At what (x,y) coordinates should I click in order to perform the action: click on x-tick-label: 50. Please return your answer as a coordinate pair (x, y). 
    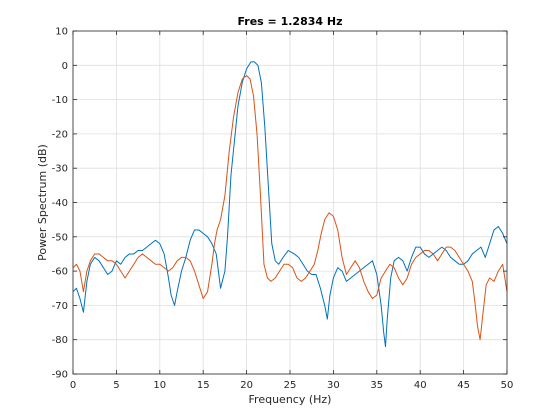
    Looking at the image, I should click on (507, 385).